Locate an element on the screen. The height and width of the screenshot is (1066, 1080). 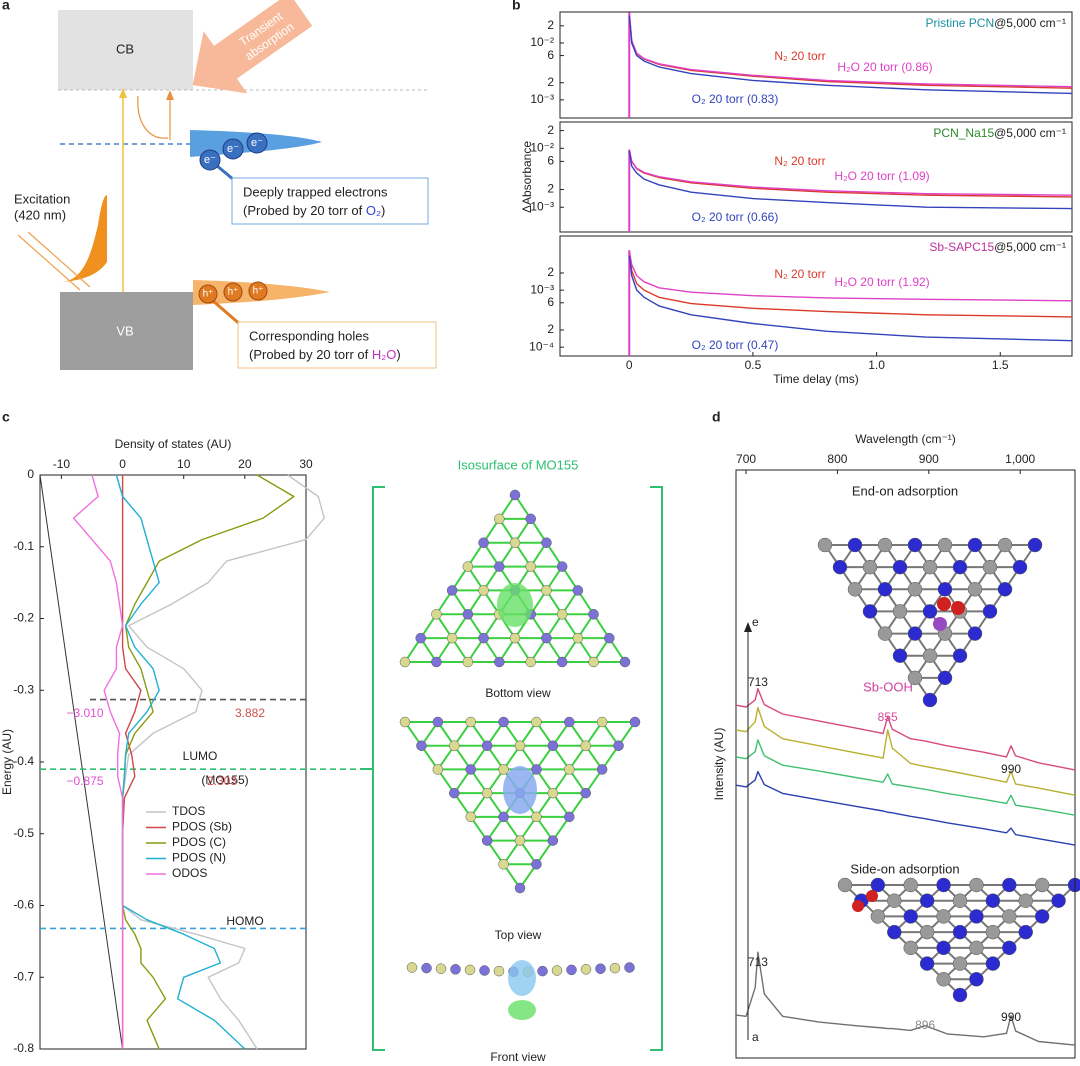
electron-label: e⁻ is located at coordinates (210, 160).